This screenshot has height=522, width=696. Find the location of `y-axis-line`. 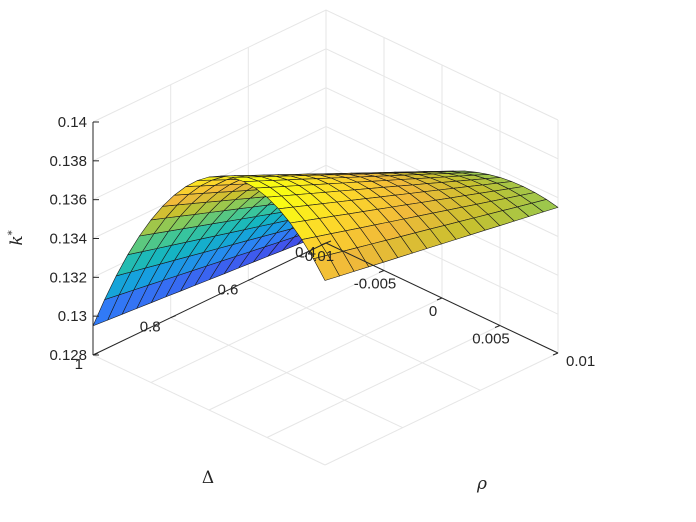

y-axis-line is located at coordinates (209, 299).